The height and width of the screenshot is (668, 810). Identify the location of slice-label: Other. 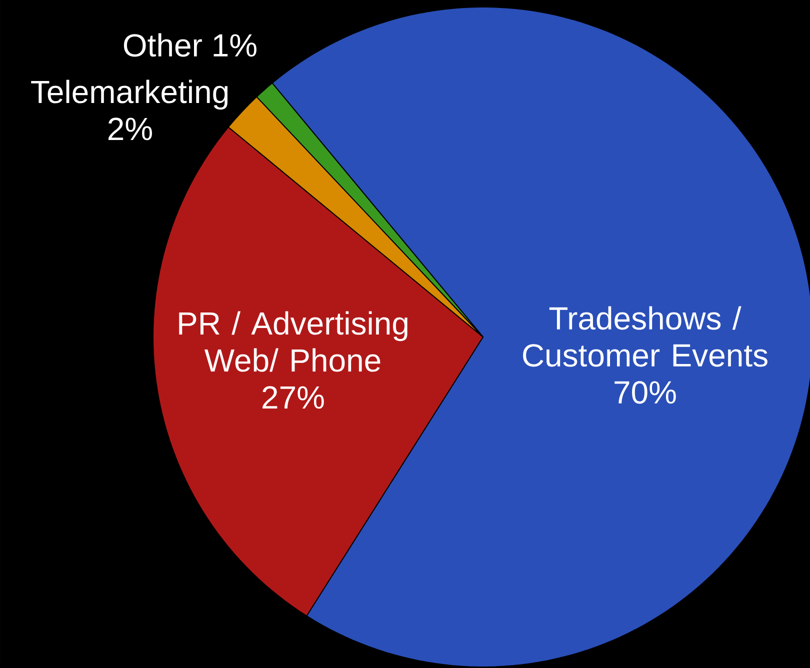
(163, 45).